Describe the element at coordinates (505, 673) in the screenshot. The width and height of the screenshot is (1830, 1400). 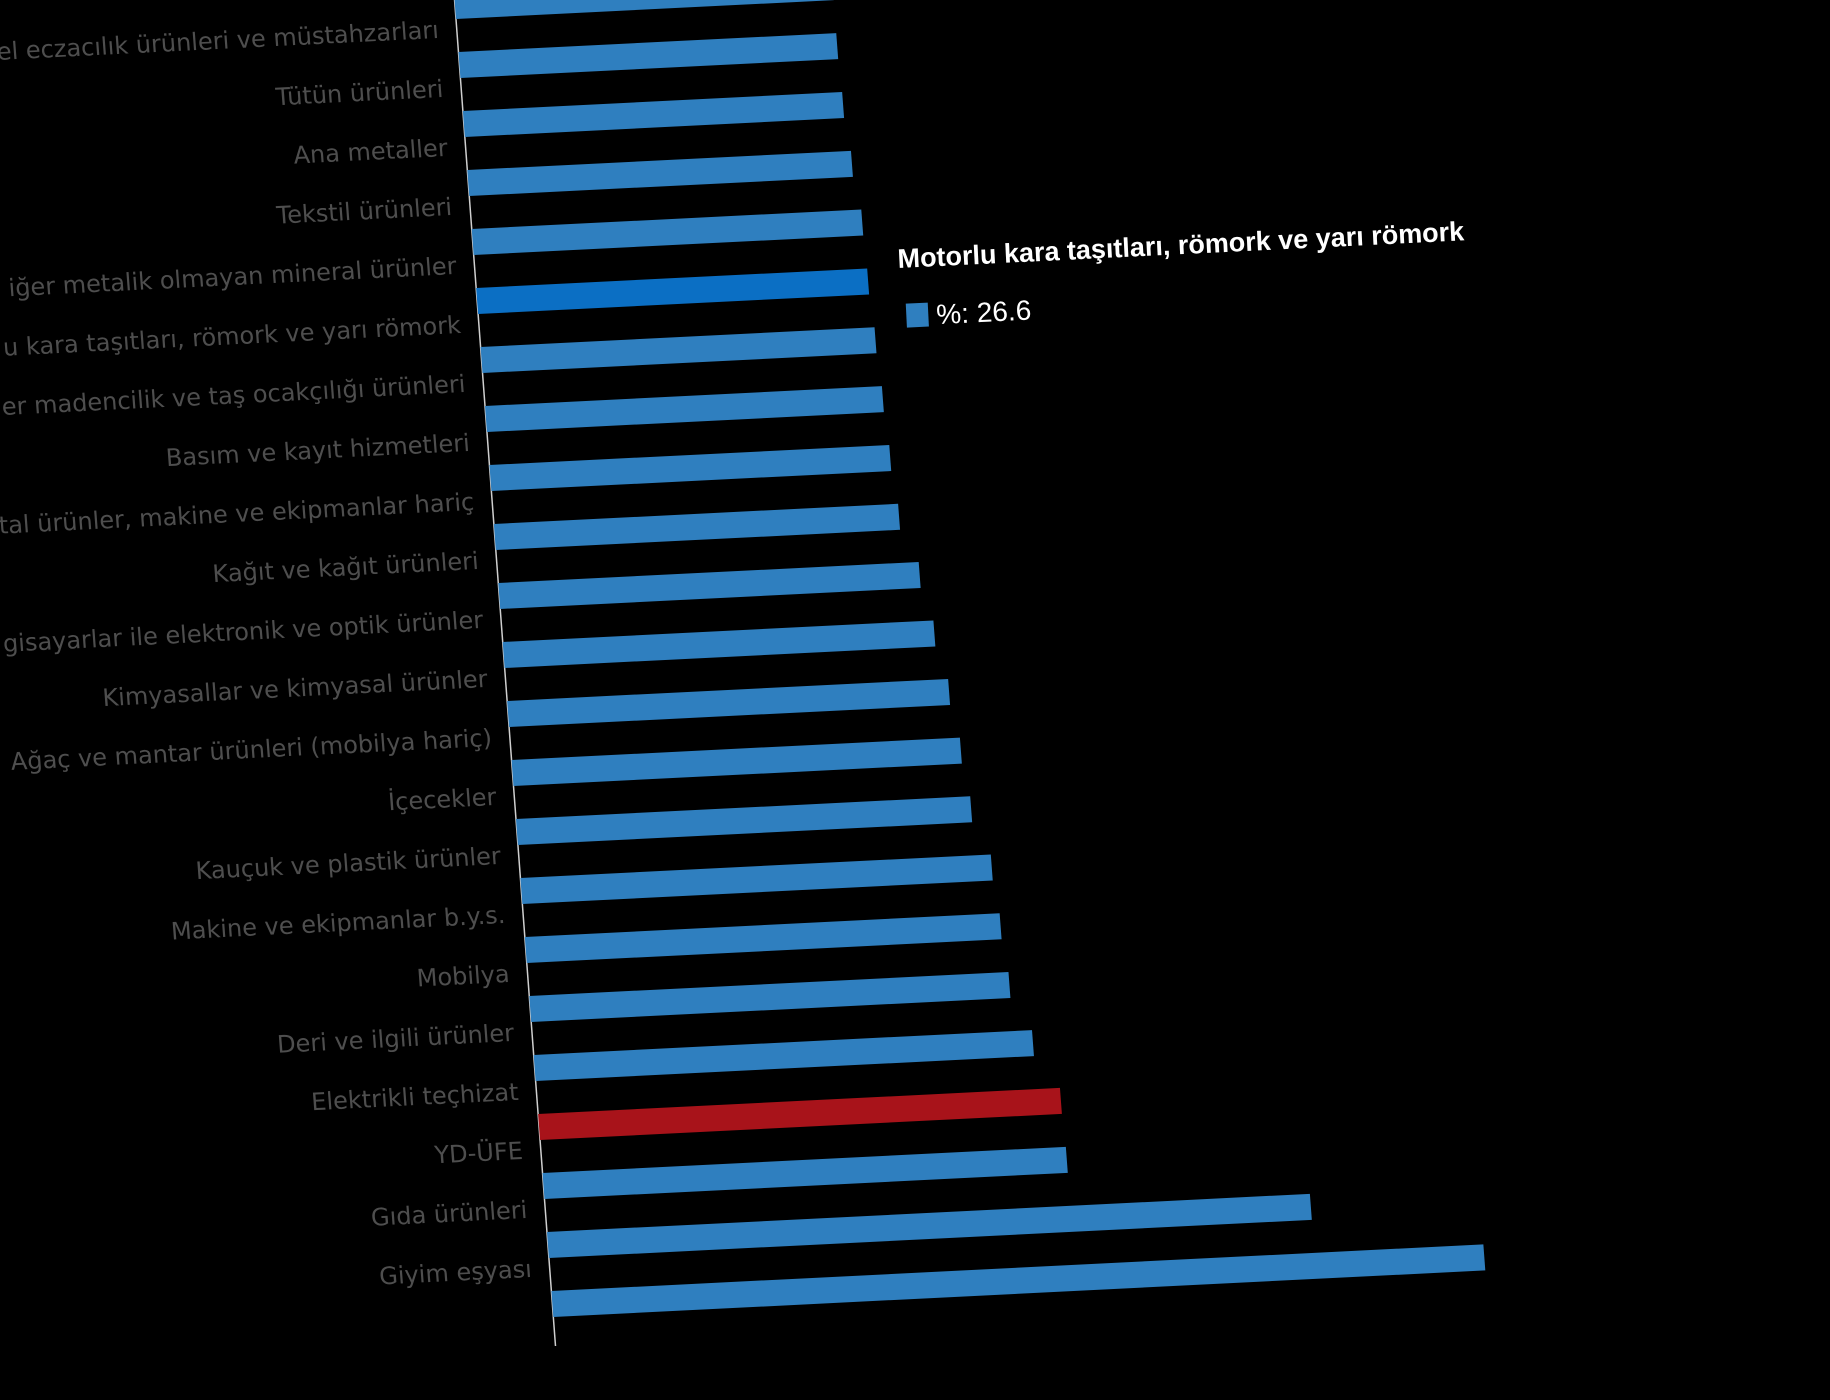
I see `y-axis-line` at that location.